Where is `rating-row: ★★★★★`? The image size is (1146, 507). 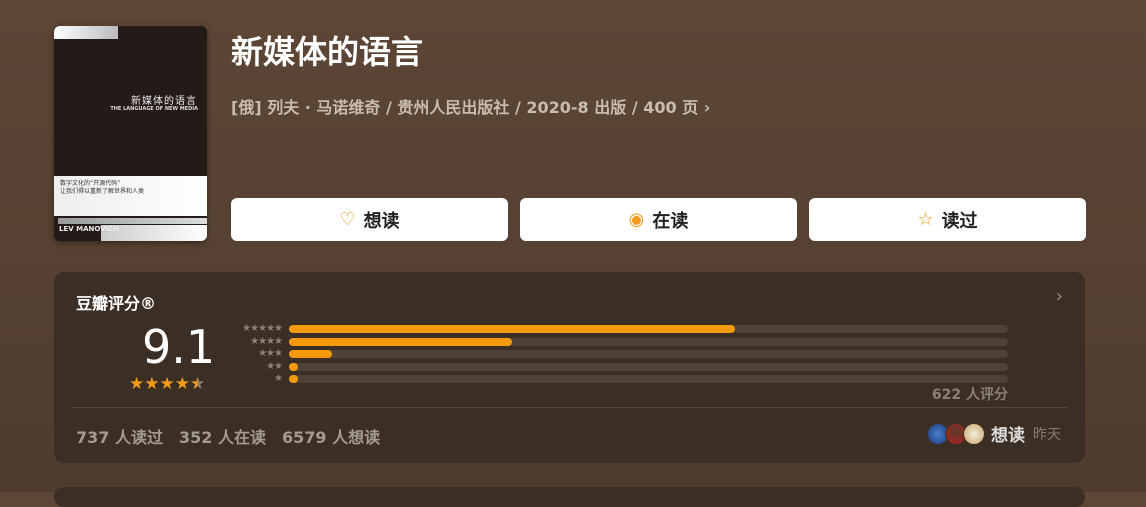 rating-row: ★★★★★ is located at coordinates (616, 329).